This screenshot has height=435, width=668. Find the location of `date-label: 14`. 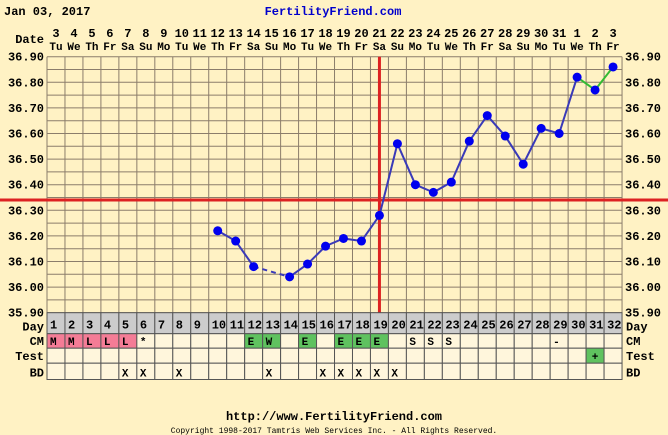

date-label: 14 is located at coordinates (253, 34).